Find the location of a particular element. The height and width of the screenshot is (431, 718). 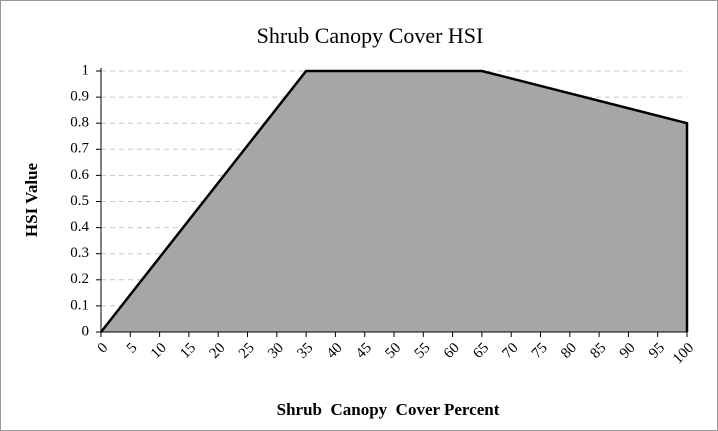

y-tick-label: 0.1 is located at coordinates (79, 305).